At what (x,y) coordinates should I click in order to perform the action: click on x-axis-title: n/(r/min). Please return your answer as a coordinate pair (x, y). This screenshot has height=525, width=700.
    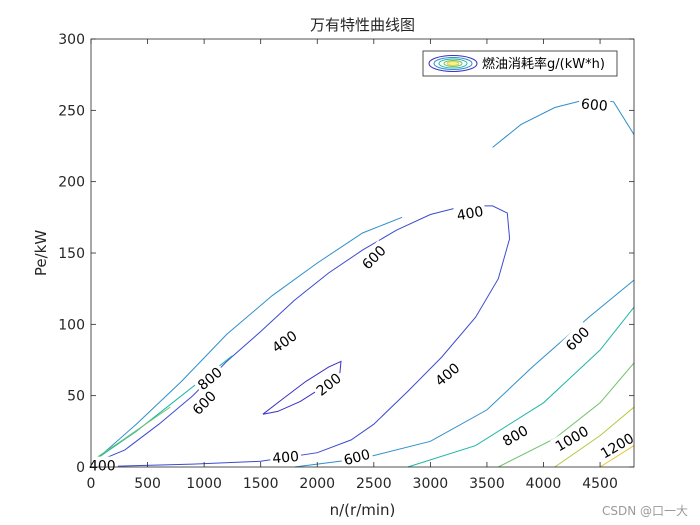
    Looking at the image, I should click on (363, 510).